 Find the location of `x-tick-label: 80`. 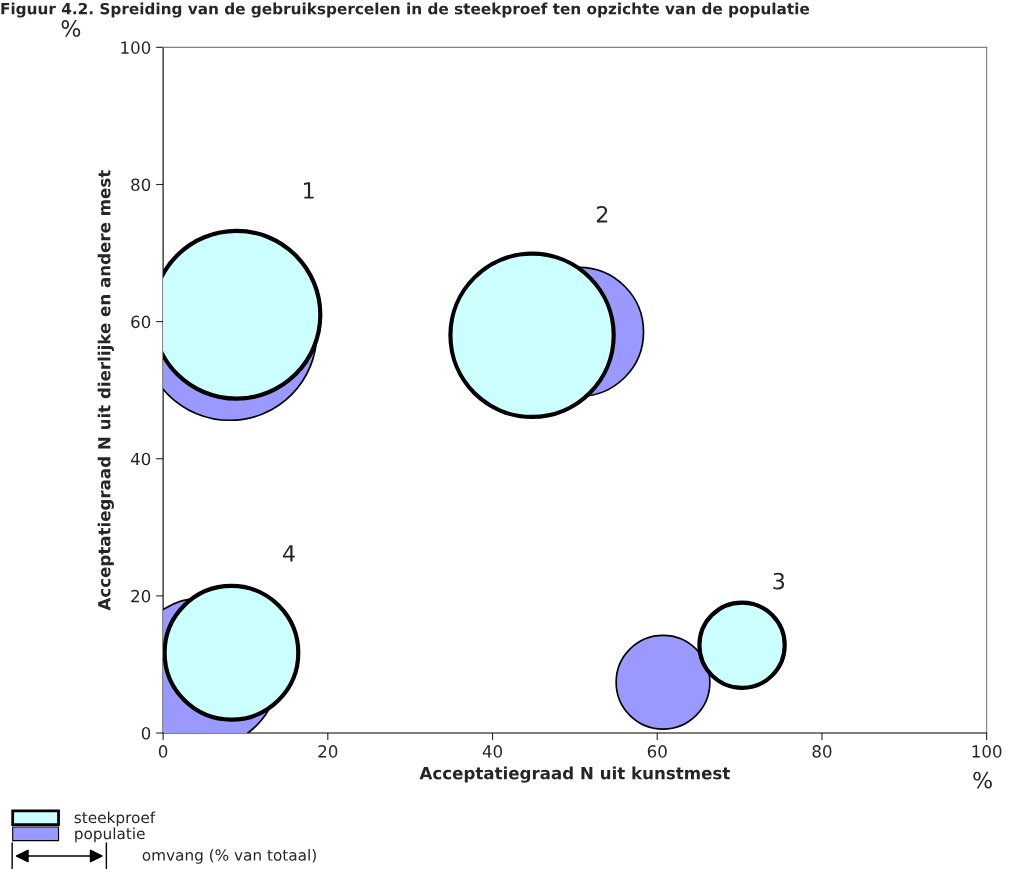

x-tick-label: 80 is located at coordinates (822, 751).